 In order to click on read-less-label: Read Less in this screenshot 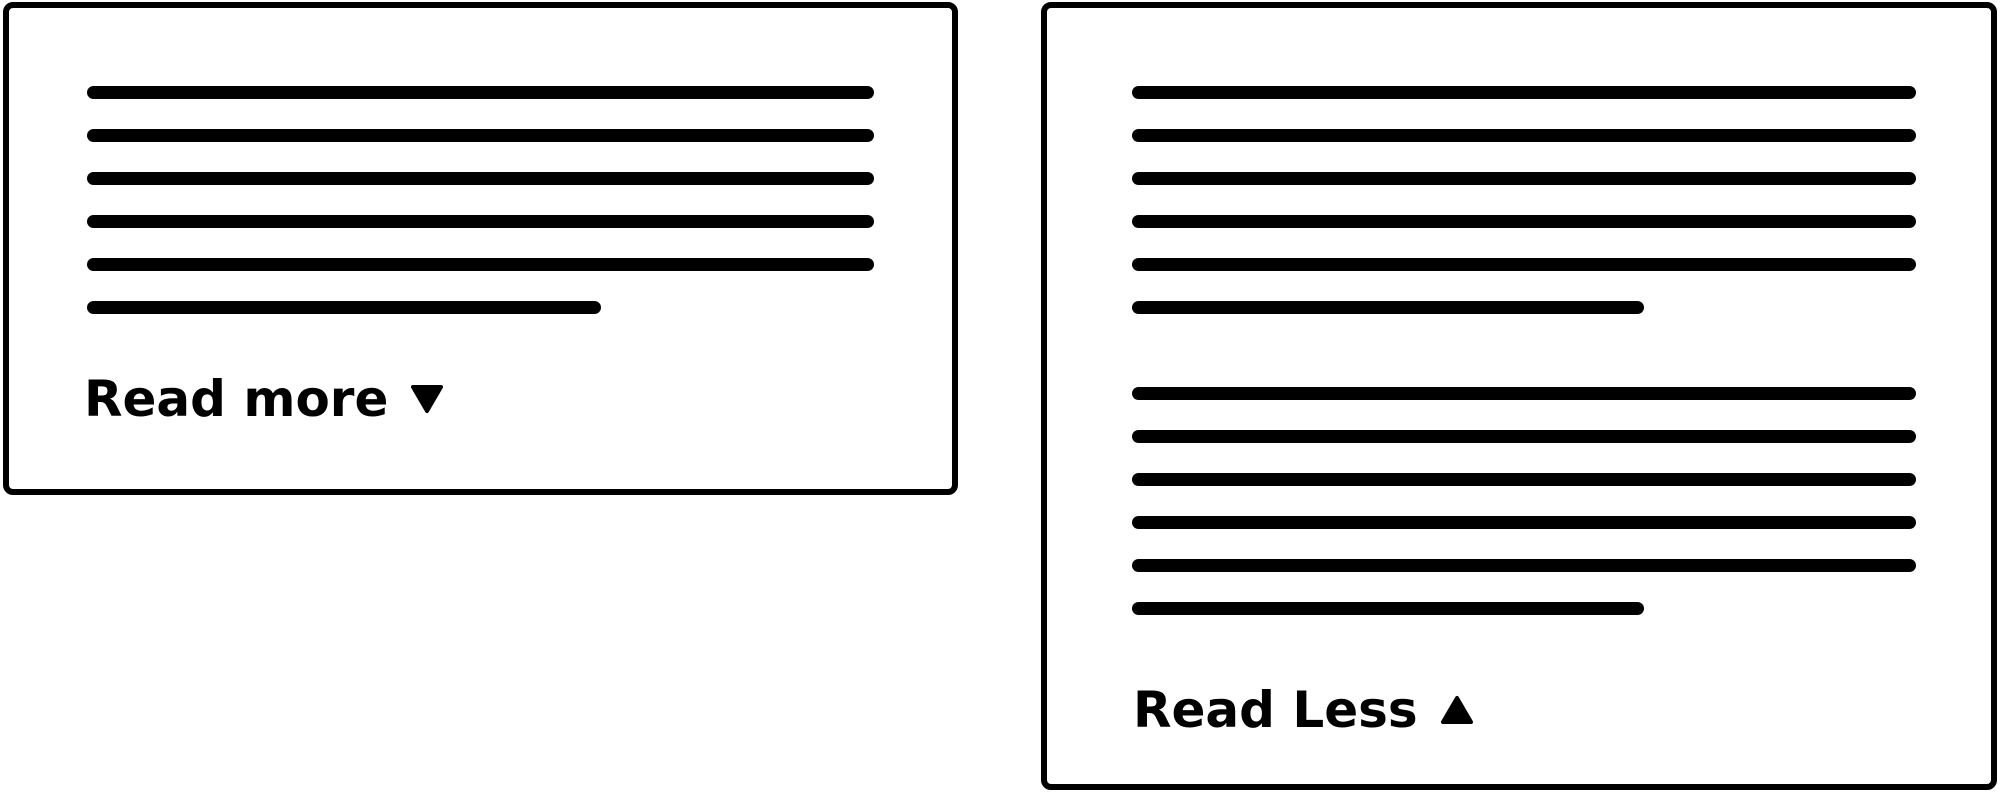, I will do `click(1275, 710)`.